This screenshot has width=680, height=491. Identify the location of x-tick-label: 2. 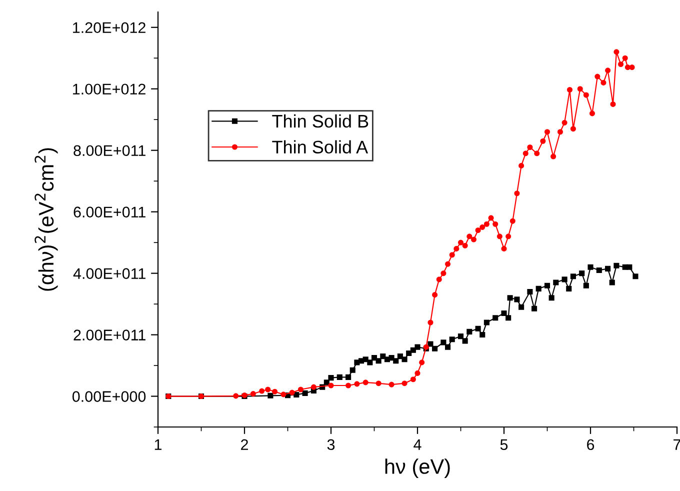
(244, 444).